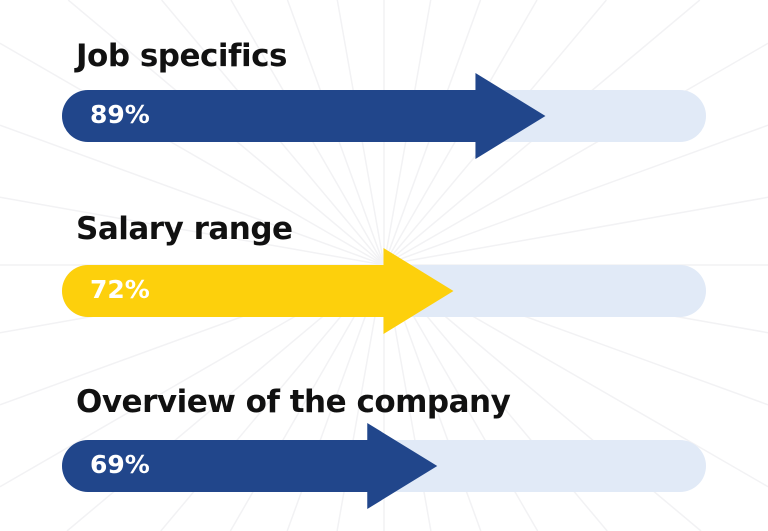 The height and width of the screenshot is (531, 768). What do you see at coordinates (250, 466) in the screenshot?
I see `bar-arrow-overview-of-the-company` at bounding box center [250, 466].